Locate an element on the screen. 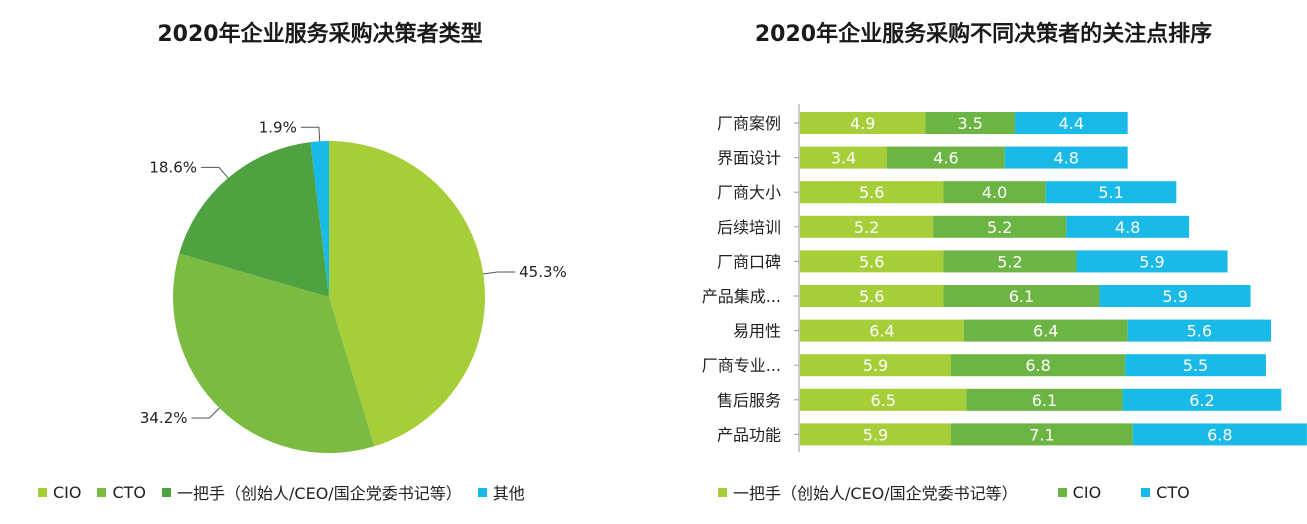 This screenshot has width=1307, height=524. legend-swatch-boss is located at coordinates (167, 492).